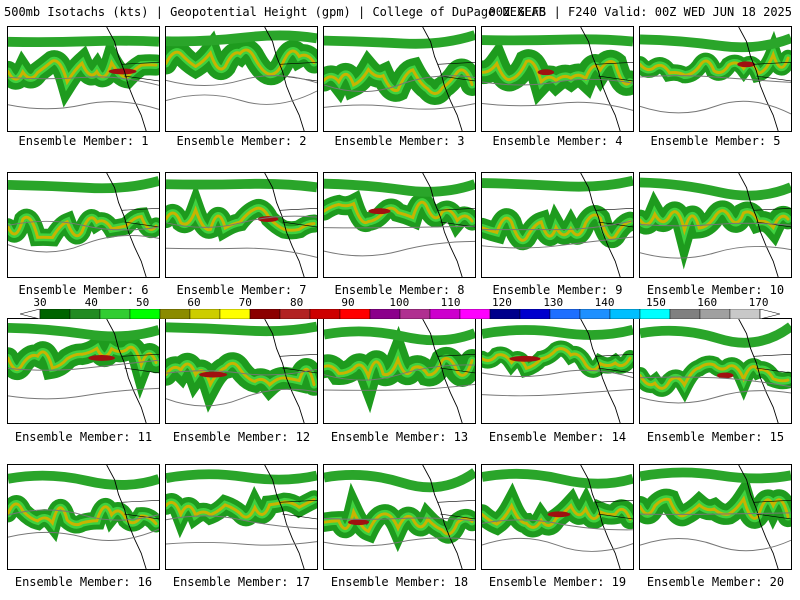 Image resolution: width=800 pixels, height=600 pixels. Describe the element at coordinates (557, 582) in the screenshot. I see `ensemble-member-label: Ensemble Member: 19` at that location.